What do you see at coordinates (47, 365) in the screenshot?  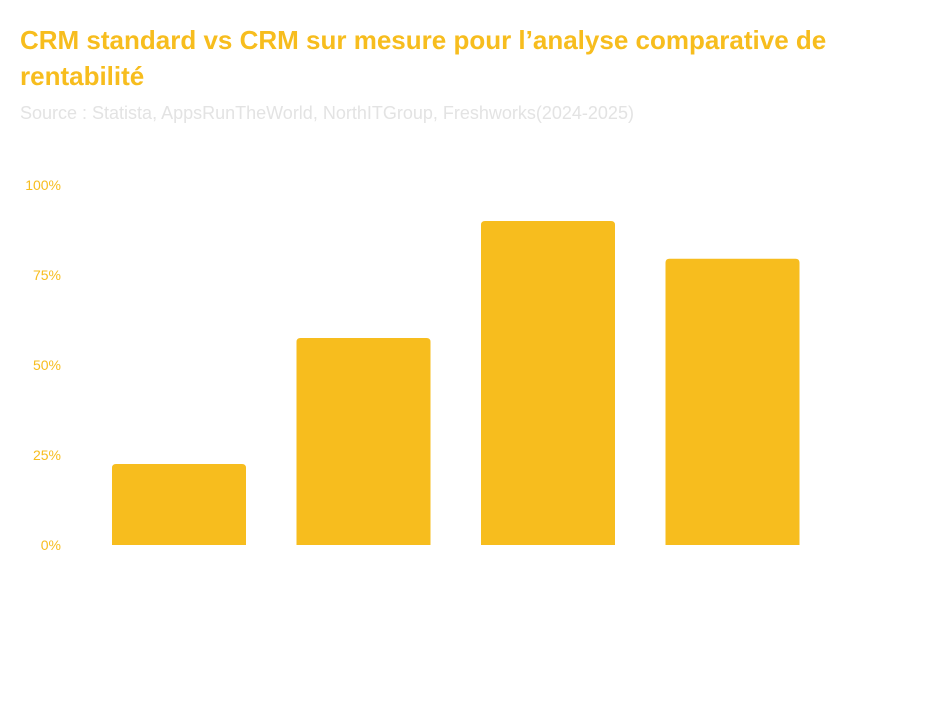 I see `y-tick-label: 50%` at bounding box center [47, 365].